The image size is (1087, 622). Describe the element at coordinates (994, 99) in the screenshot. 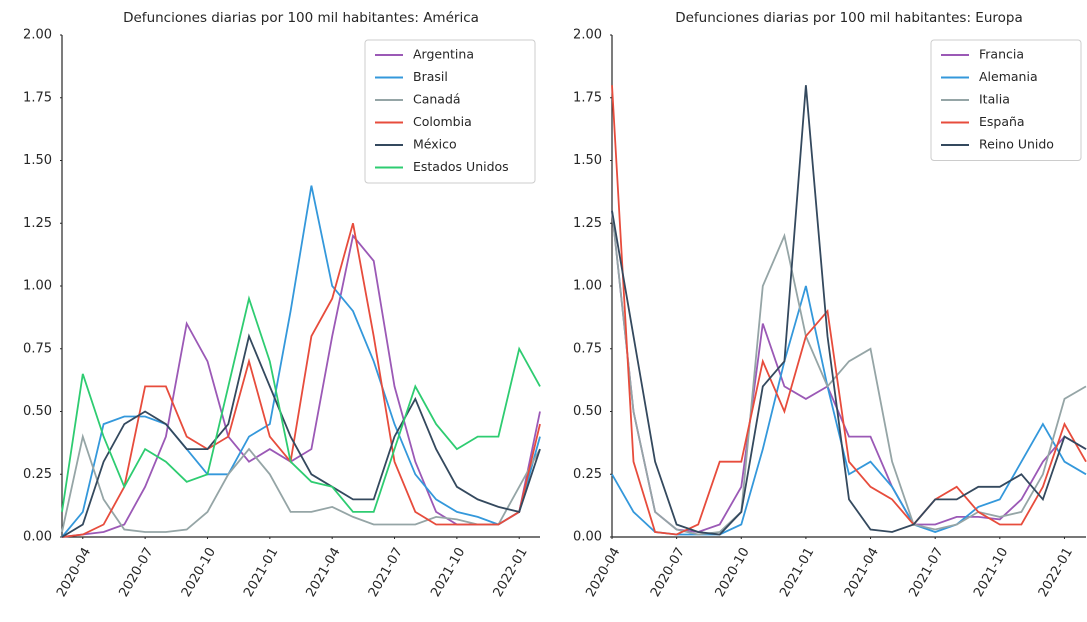

I see `legend-label: Italia` at that location.